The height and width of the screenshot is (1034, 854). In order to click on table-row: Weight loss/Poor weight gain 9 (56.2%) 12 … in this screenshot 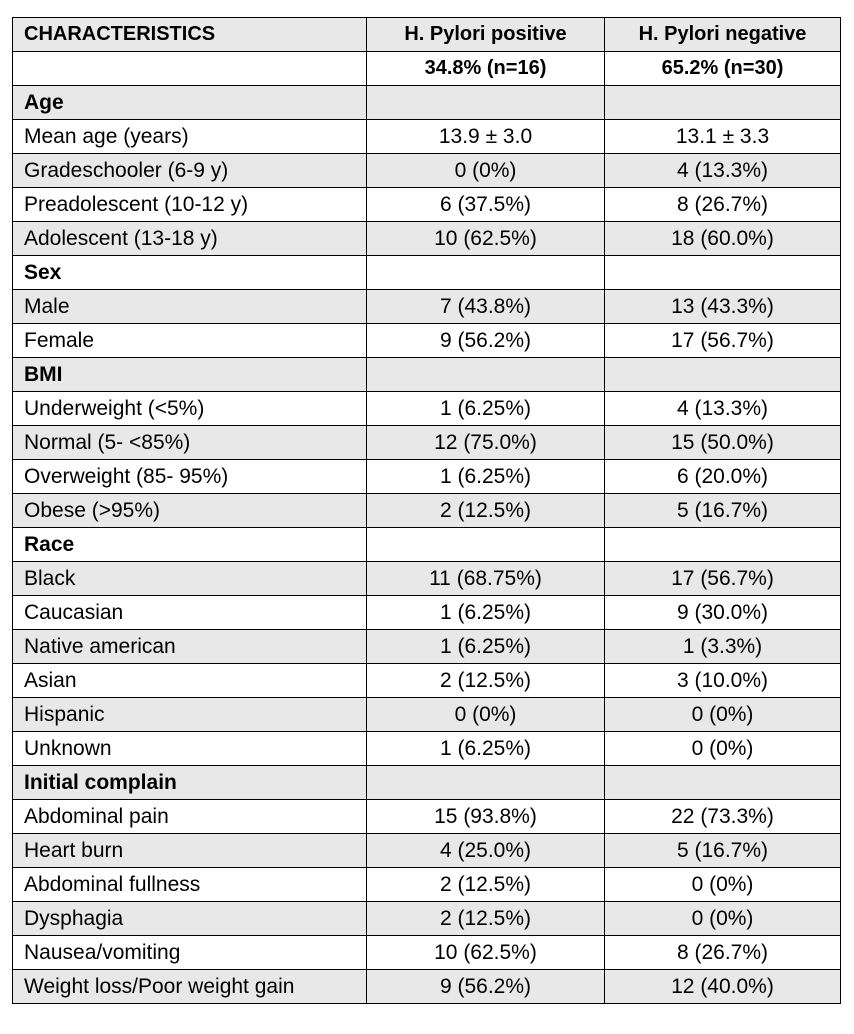, I will do `click(426, 986)`.